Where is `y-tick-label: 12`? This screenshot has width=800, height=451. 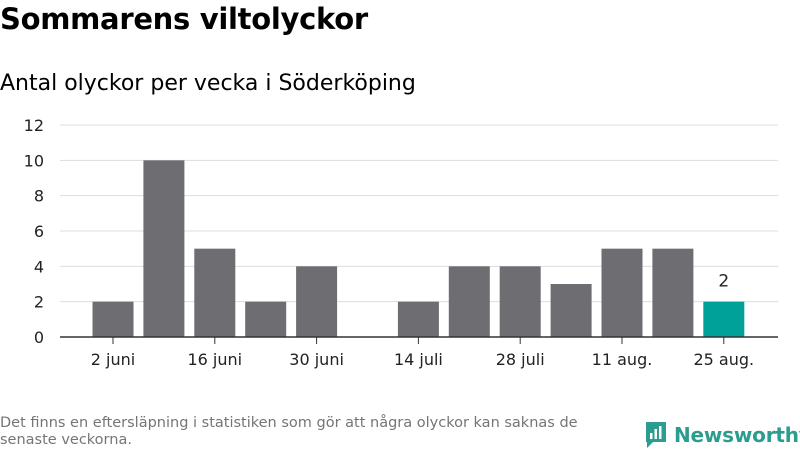 y-tick-label: 12 is located at coordinates (34, 125).